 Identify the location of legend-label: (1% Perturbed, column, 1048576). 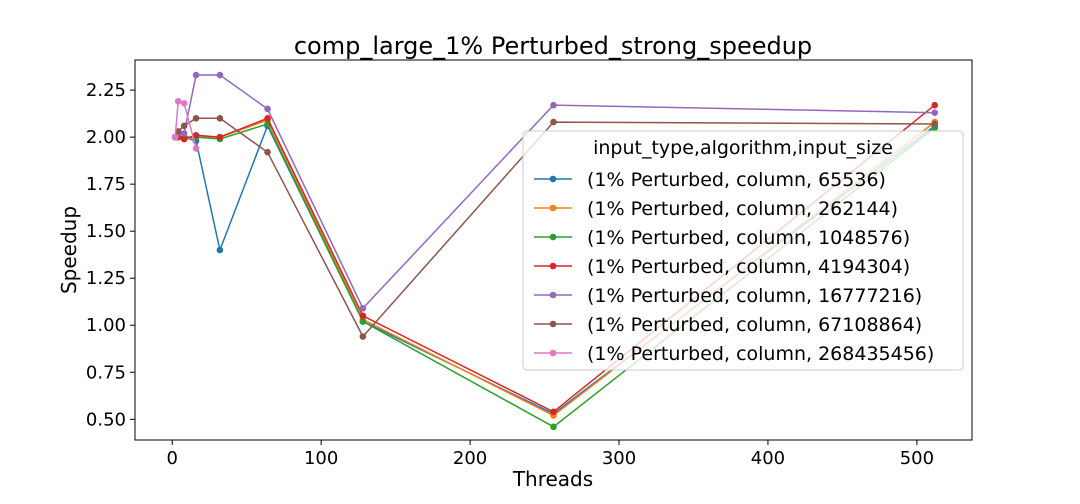
(748, 238).